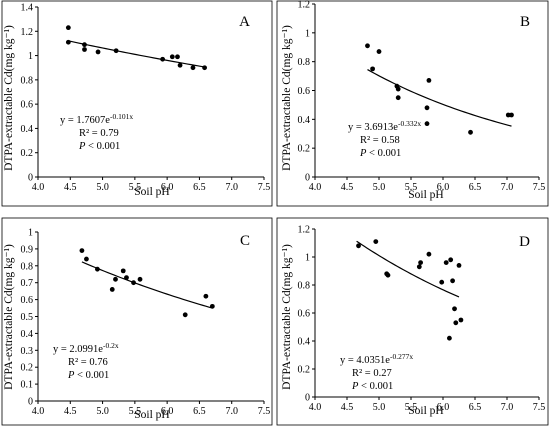  What do you see at coordinates (111, 345) in the screenshot?
I see `fit-equation-exponent: -0.2x` at bounding box center [111, 345].